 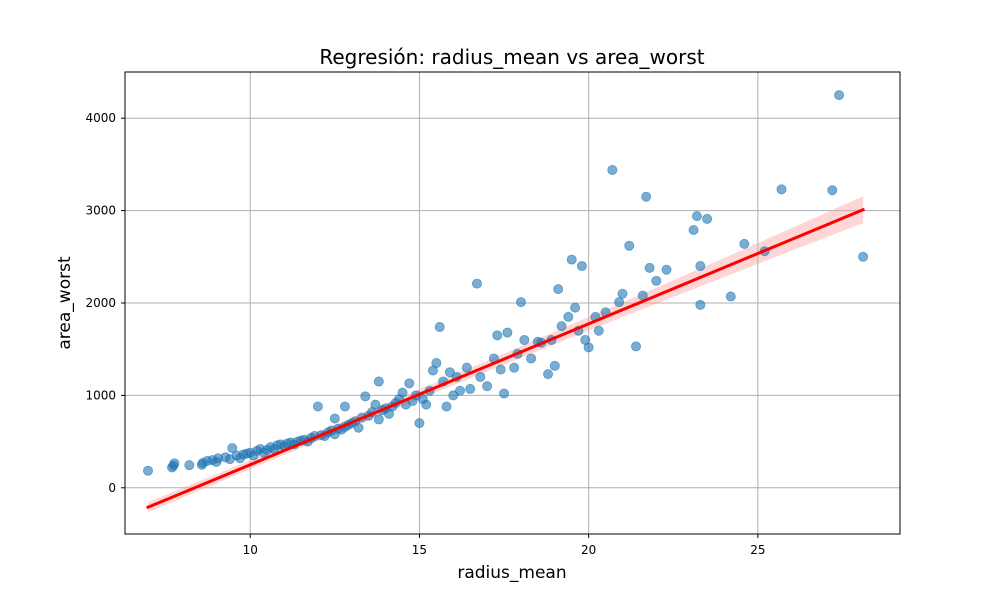 I want to click on y-tick-label: 1000, so click(x=100, y=395).